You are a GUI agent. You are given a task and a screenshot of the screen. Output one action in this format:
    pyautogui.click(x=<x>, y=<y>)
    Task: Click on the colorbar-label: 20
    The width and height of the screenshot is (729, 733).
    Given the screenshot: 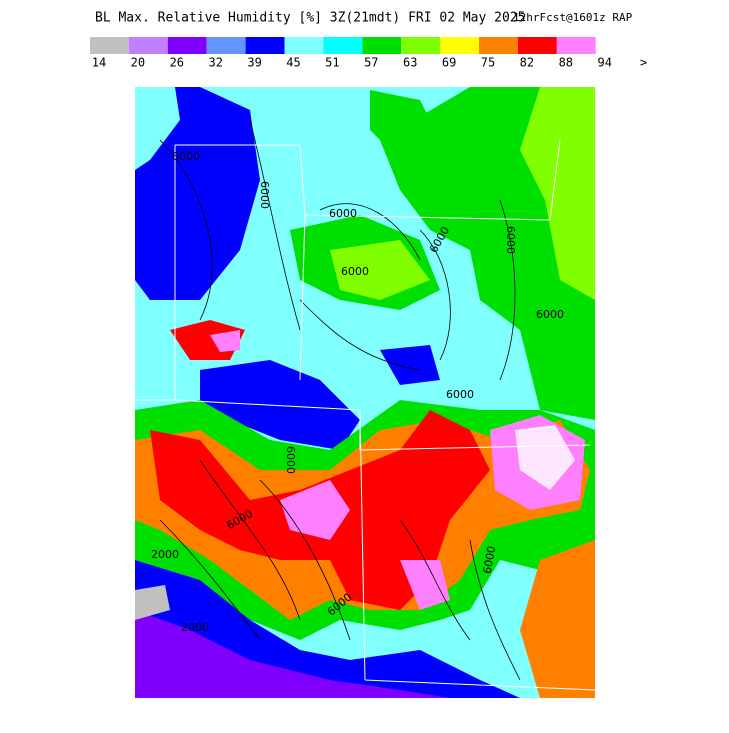 What is the action you would take?
    pyautogui.click(x=138, y=63)
    